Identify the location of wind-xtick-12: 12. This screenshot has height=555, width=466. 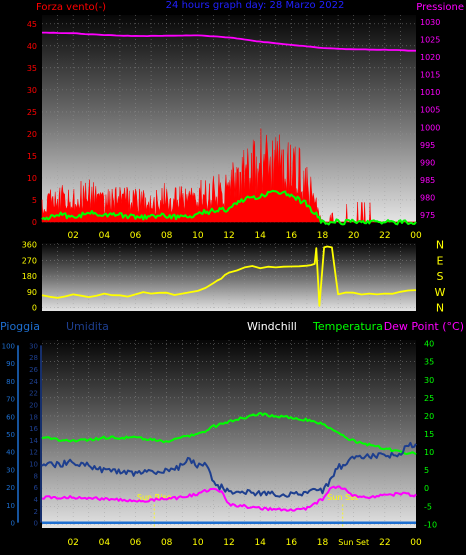
(228, 236).